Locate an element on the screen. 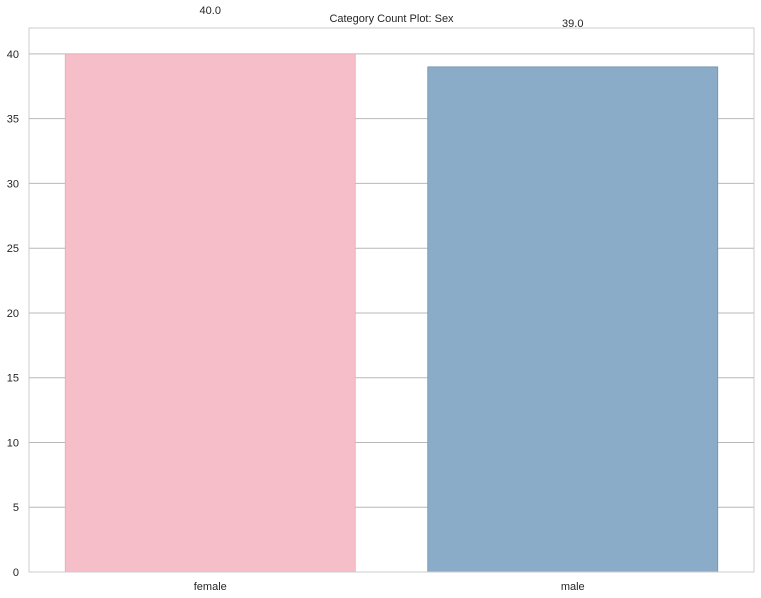 This screenshot has height=598, width=761. y-tick-label: 10 is located at coordinates (13, 443).